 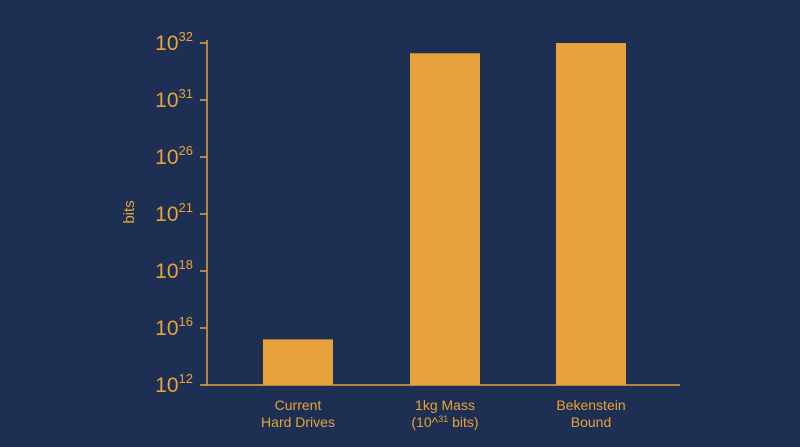 I want to click on y-axis-title: bits, so click(x=129, y=211).